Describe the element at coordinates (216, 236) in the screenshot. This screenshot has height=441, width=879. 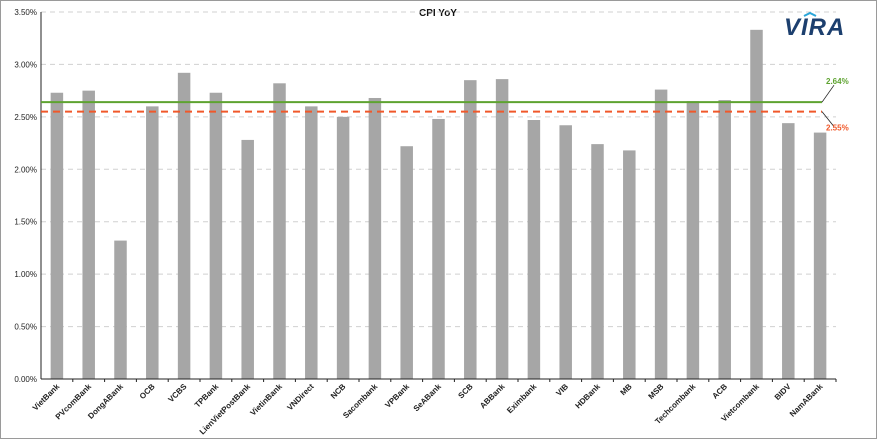
I see `bar-tpbank` at that location.